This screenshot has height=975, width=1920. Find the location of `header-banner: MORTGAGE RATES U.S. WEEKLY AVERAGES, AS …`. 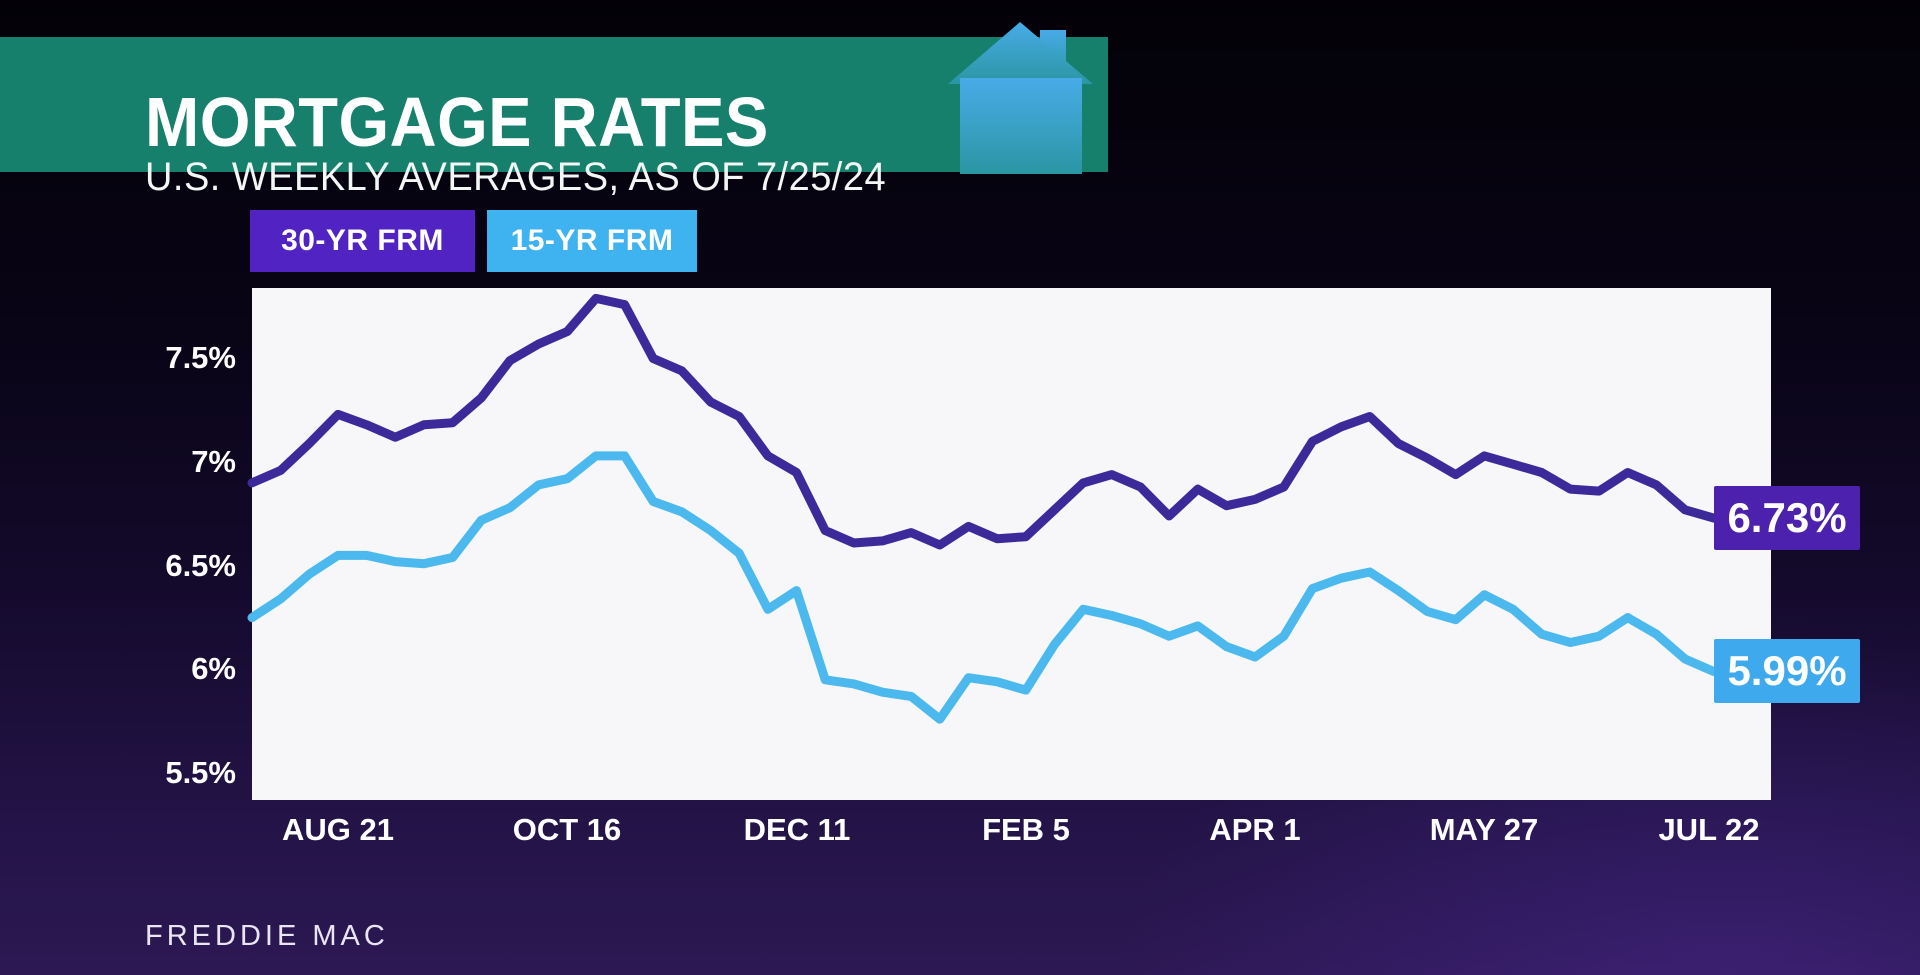

header-banner: MORTGAGE RATES U.S. WEEKLY AVERAGES, AS … is located at coordinates (554, 117).